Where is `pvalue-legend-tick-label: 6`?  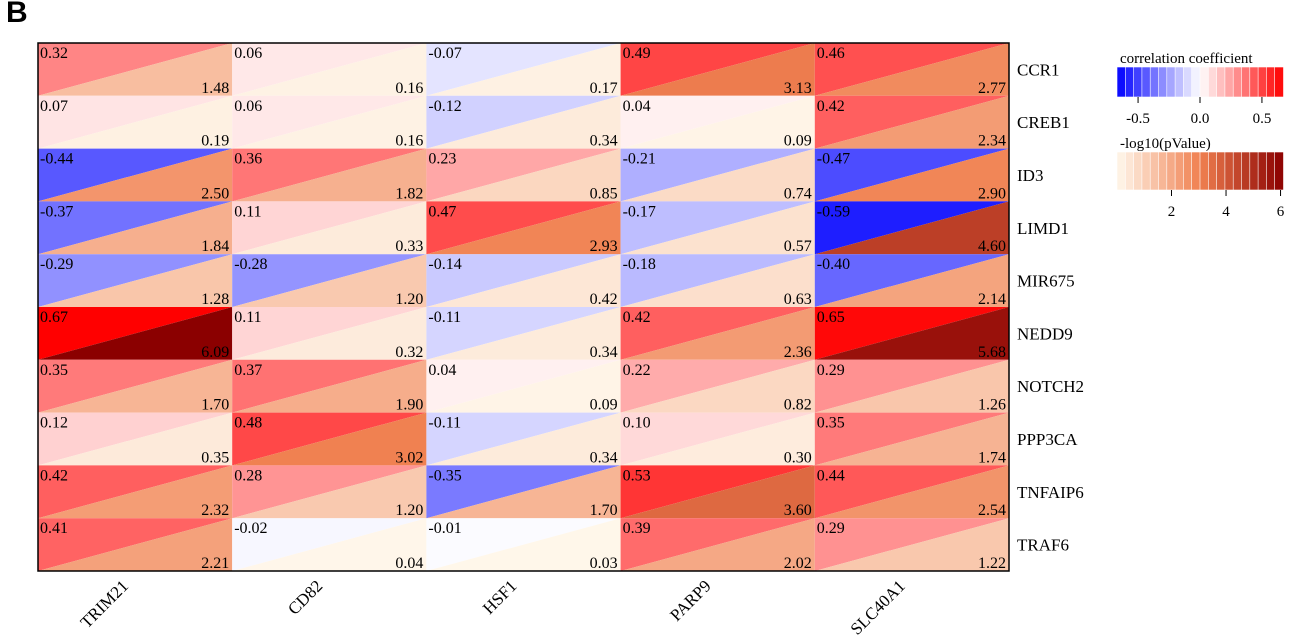 pvalue-legend-tick-label: 6 is located at coordinates (1281, 212).